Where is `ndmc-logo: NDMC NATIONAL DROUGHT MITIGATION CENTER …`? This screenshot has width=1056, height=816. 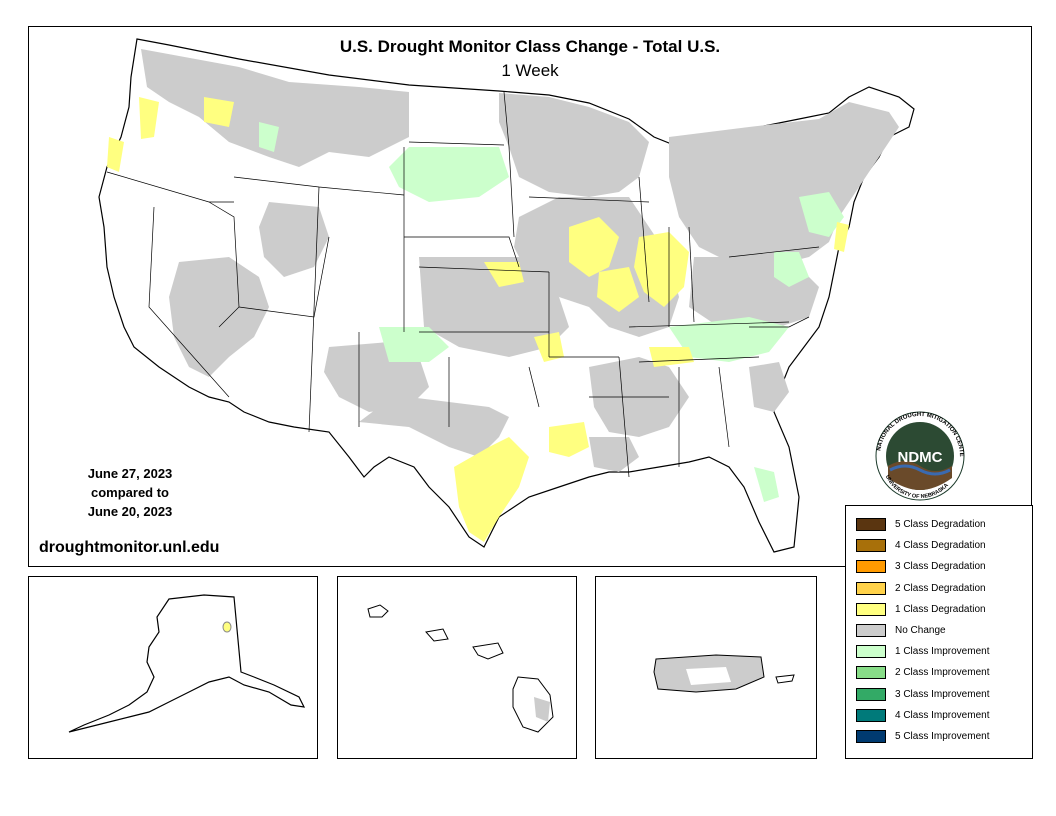
ndmc-logo: NDMC NATIONAL DROUGHT MITIGATION CENTER … is located at coordinates (920, 458).